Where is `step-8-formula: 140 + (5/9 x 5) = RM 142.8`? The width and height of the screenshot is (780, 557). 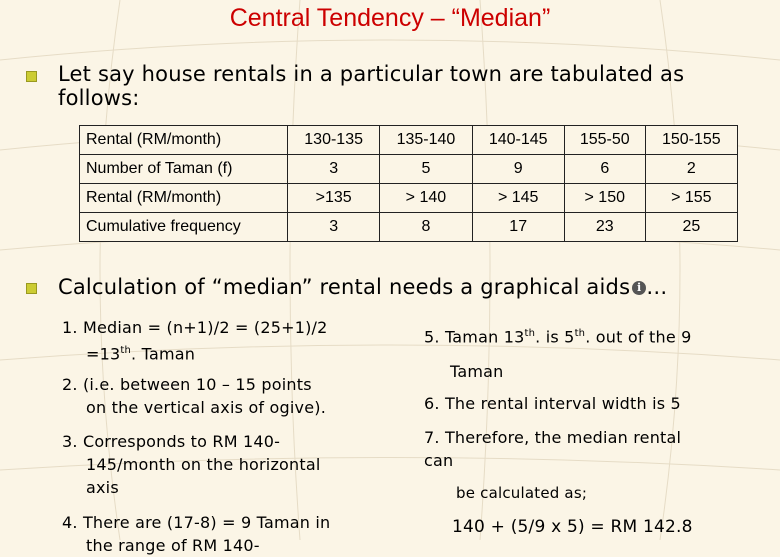 step-8-formula: 140 + (5/9 x 5) = RM 142.8 is located at coordinates (572, 527).